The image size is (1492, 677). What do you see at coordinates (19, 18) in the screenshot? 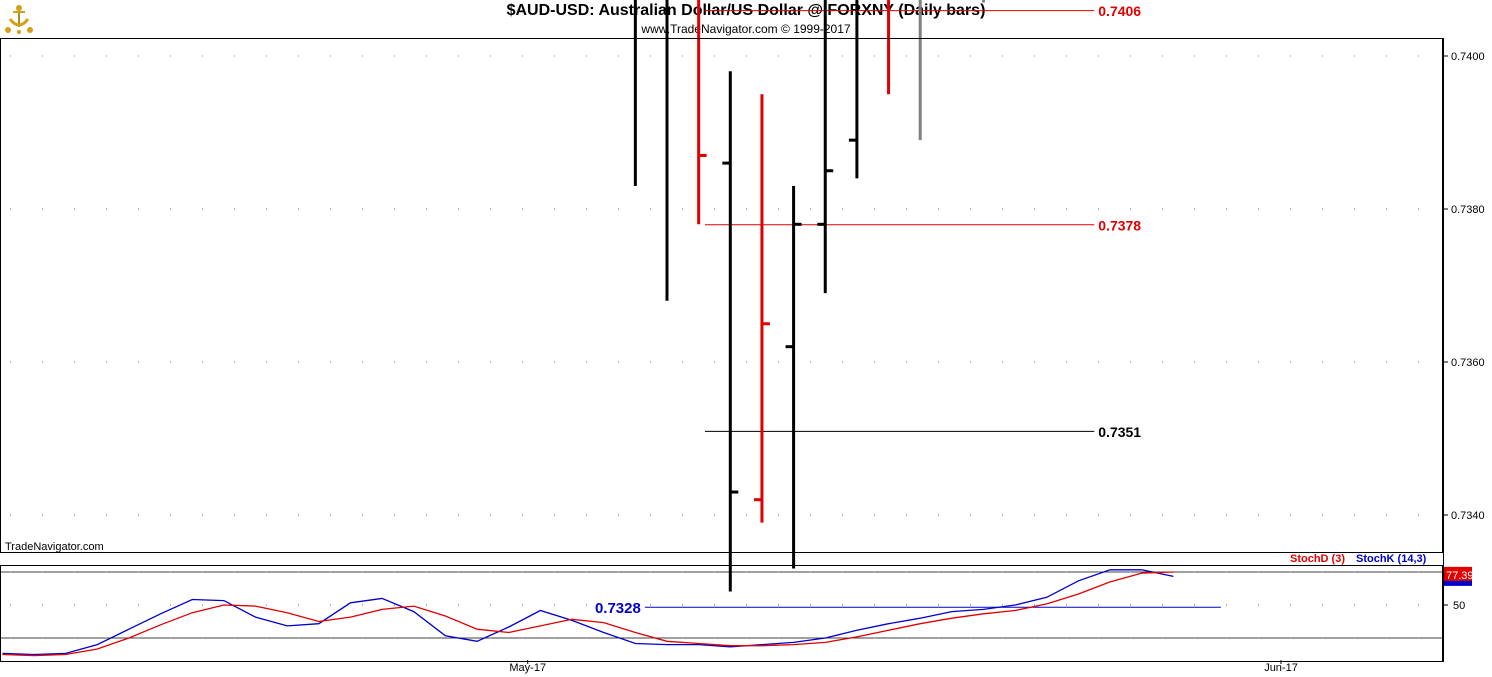
I see `ship-wheel-icon` at bounding box center [19, 18].